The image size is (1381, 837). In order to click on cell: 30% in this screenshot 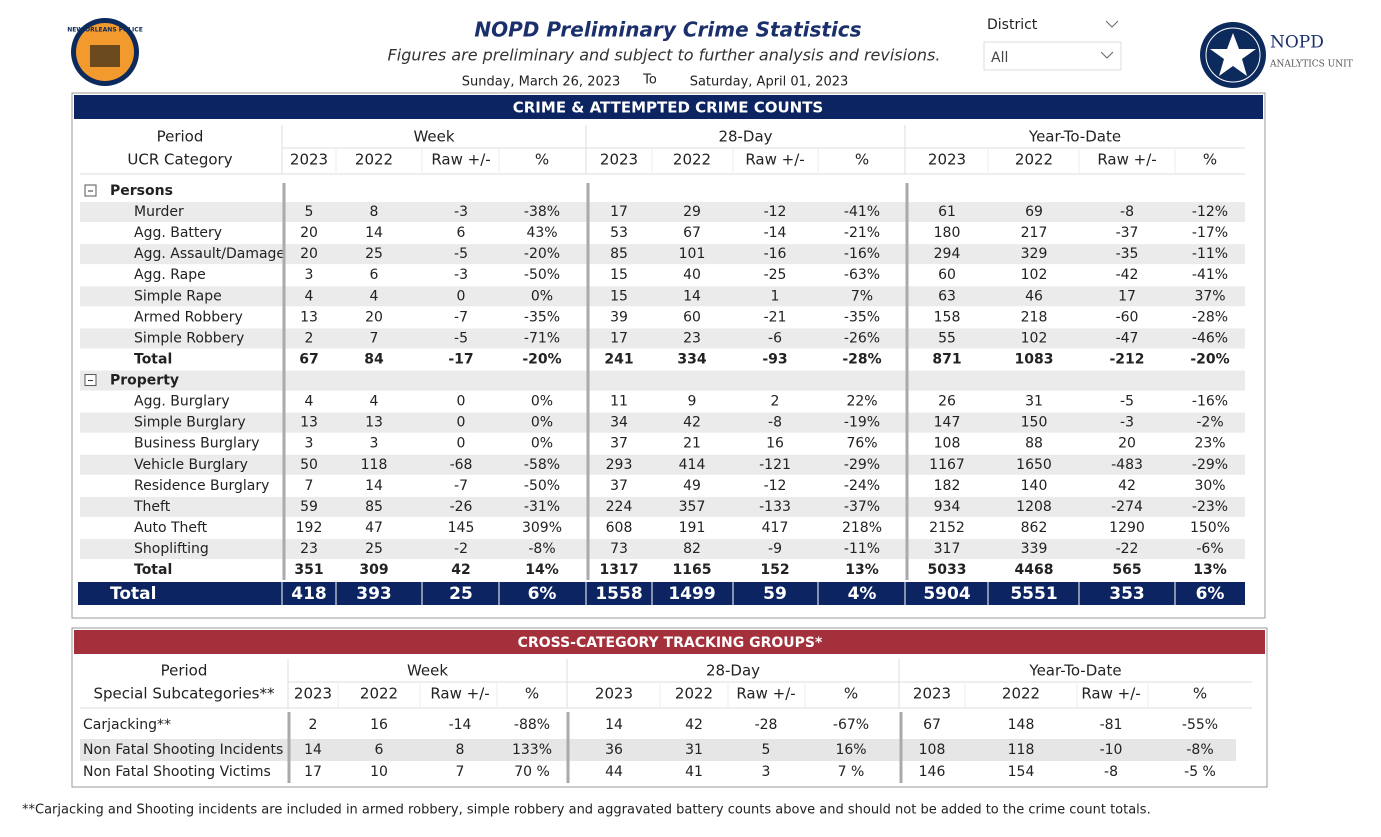, I will do `click(1209, 486)`.